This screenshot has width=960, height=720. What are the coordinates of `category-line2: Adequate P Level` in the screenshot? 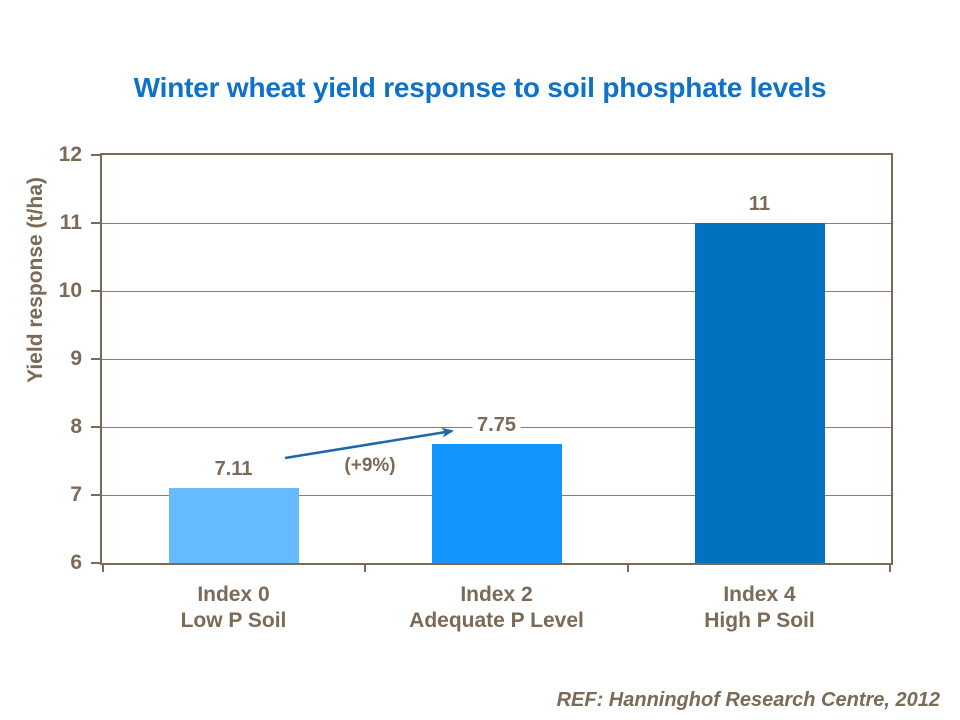 It's located at (496, 620).